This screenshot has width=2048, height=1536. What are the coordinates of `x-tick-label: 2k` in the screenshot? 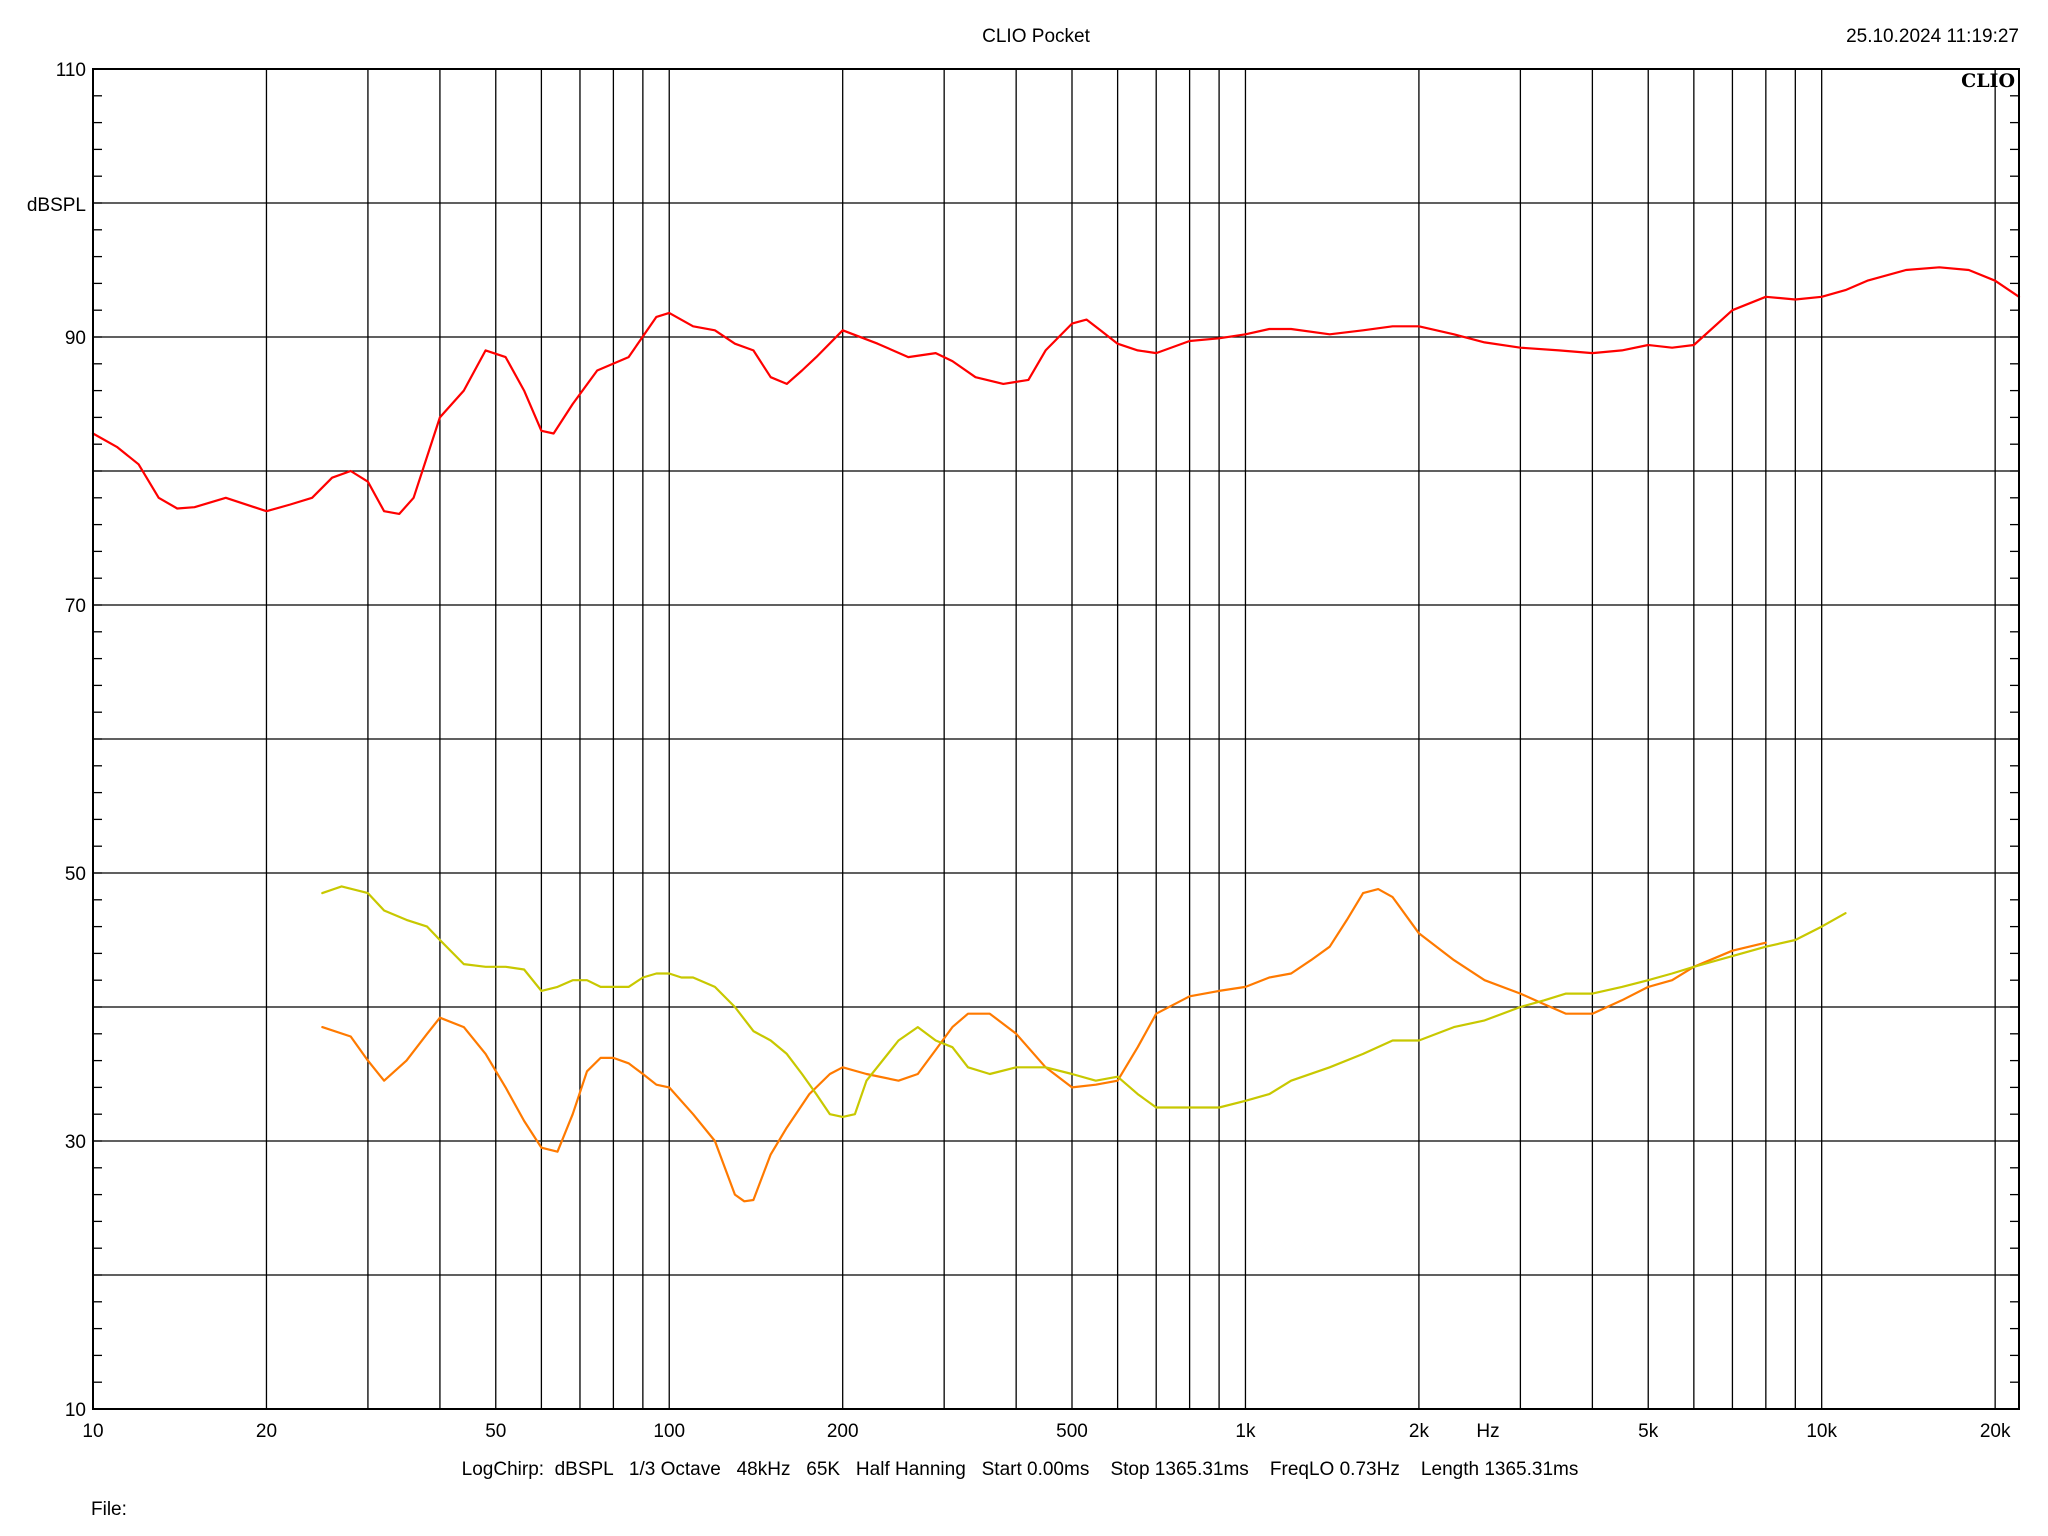 It's located at (1419, 1431).